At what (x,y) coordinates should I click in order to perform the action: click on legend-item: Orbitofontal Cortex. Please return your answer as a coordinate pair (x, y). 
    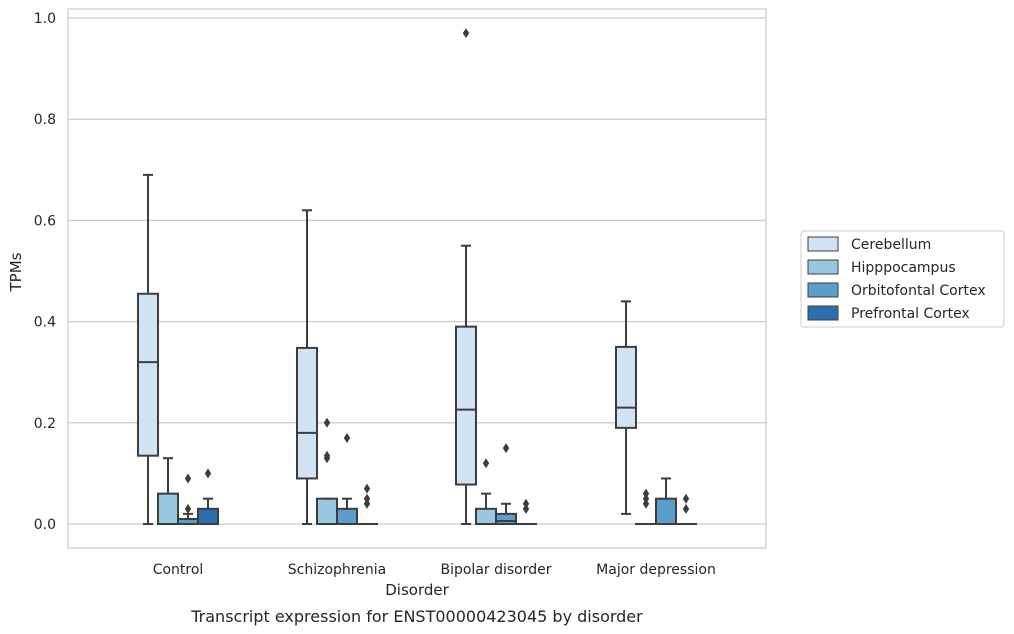
    Looking at the image, I should click on (896, 290).